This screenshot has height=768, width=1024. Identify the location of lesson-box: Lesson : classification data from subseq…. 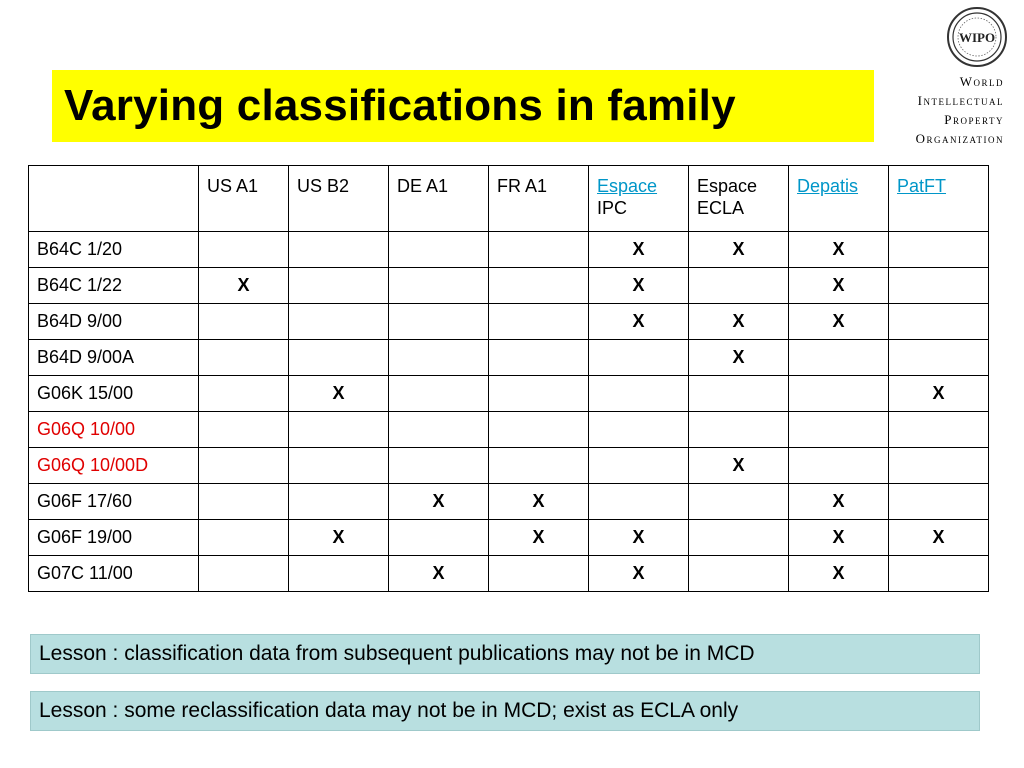
(505, 654).